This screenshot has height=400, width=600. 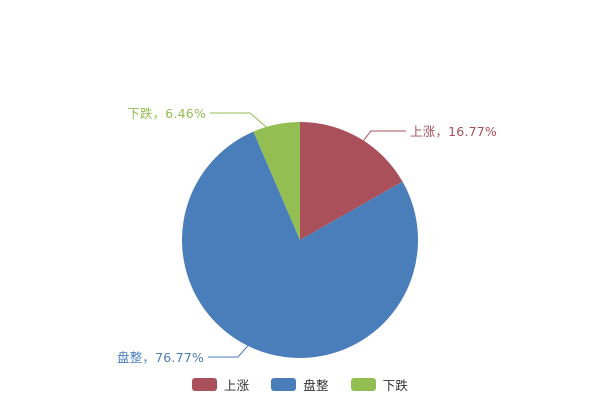 I want to click on legend-item-shangzhang: 上涨, so click(x=220, y=384).